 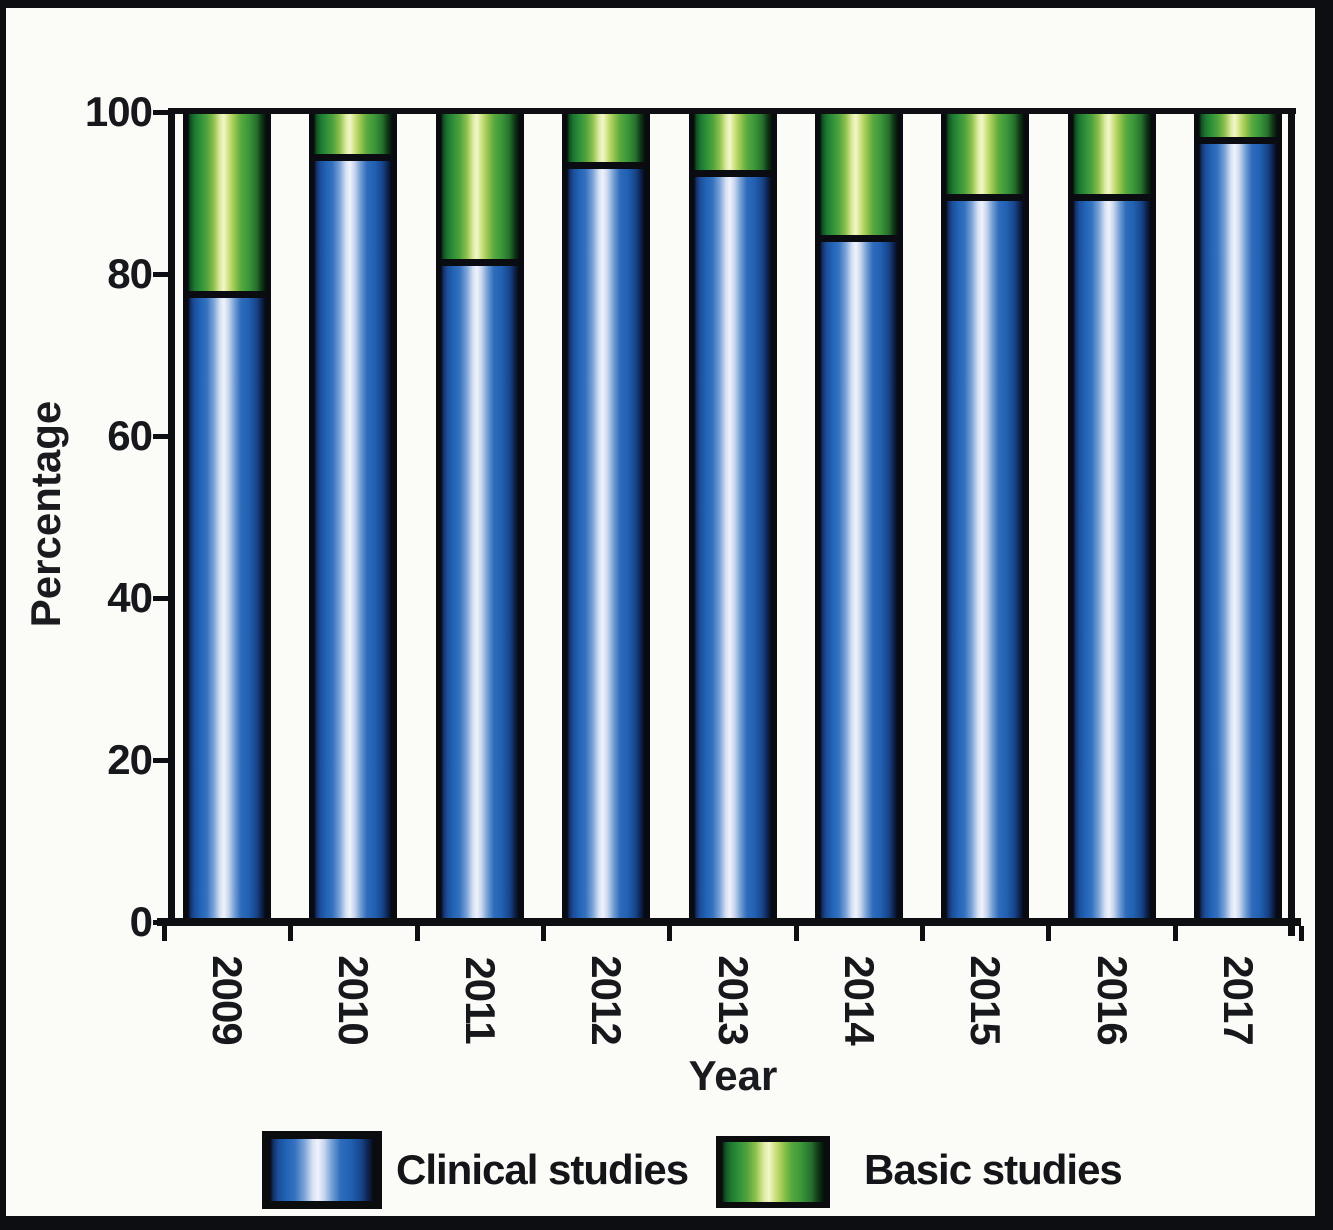 What do you see at coordinates (171, 517) in the screenshot?
I see `y-axis-line` at bounding box center [171, 517].